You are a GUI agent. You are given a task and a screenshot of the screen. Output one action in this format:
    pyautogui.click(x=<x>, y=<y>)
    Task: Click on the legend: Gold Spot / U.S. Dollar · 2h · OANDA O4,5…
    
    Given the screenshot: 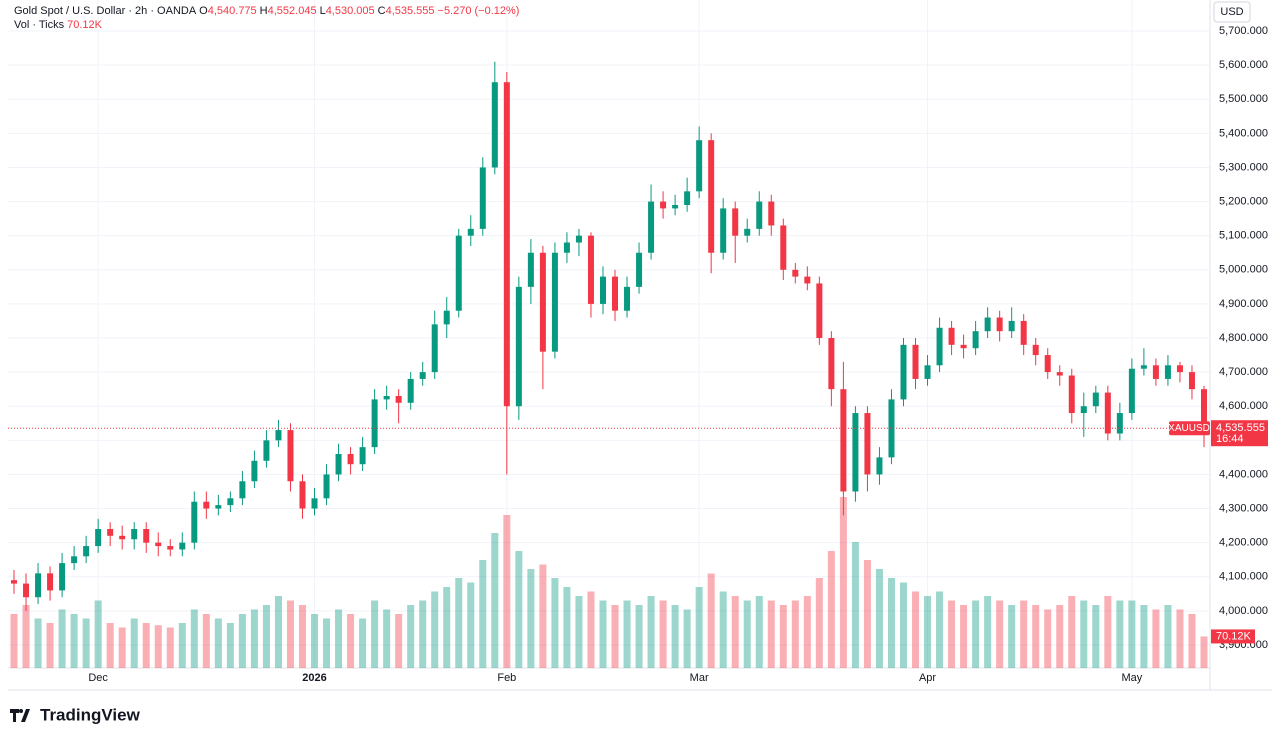 What is the action you would take?
    pyautogui.click(x=268, y=18)
    